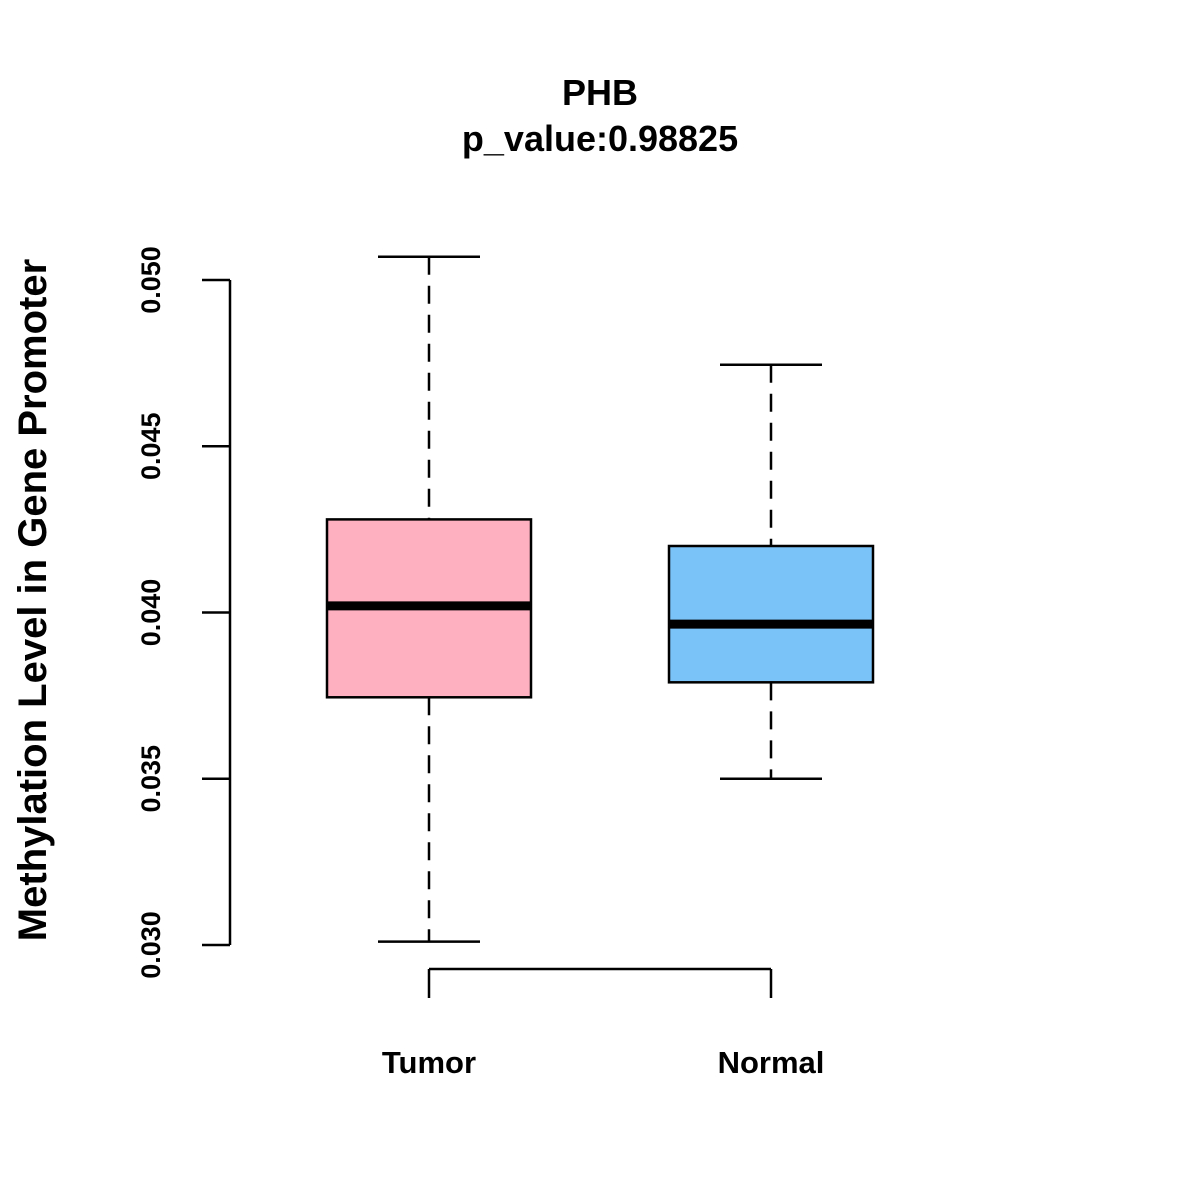  Describe the element at coordinates (33, 600) in the screenshot. I see `y-axis-label: Methylation Level in Gene Promoter` at that location.